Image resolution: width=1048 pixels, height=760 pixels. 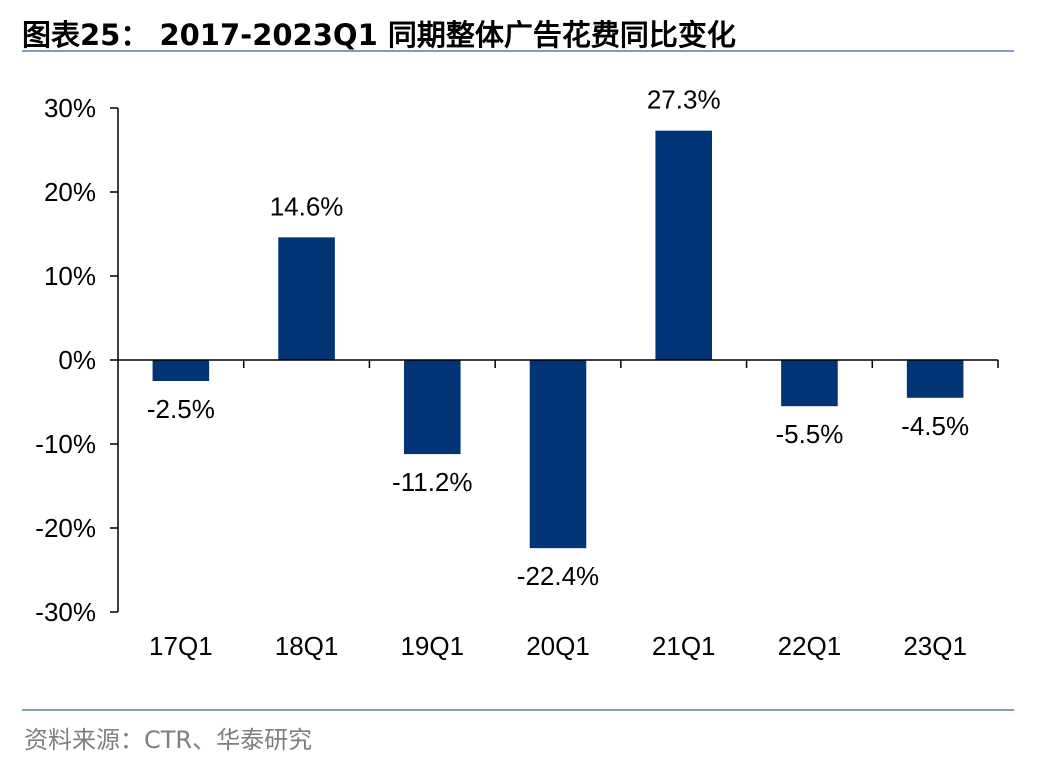 I want to click on y-tick-label: 0%, so click(x=77, y=360).